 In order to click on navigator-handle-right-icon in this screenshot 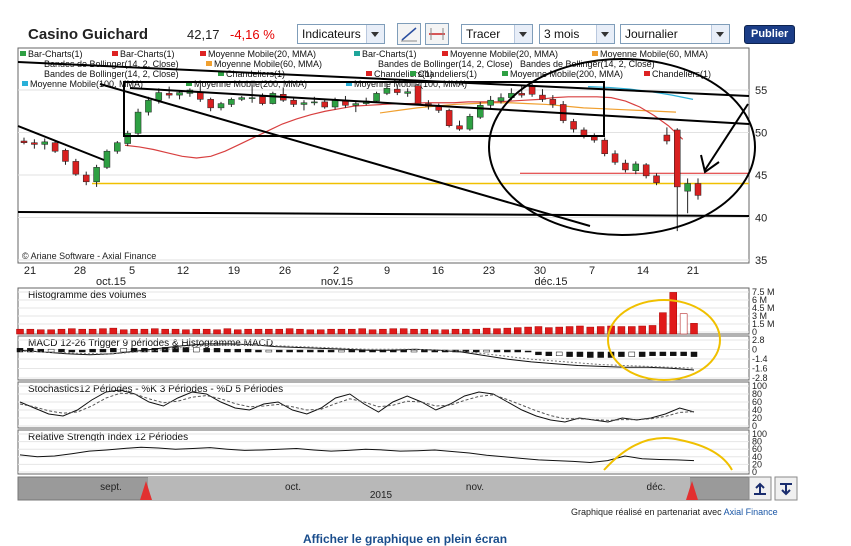, I will do `click(692, 490)`.